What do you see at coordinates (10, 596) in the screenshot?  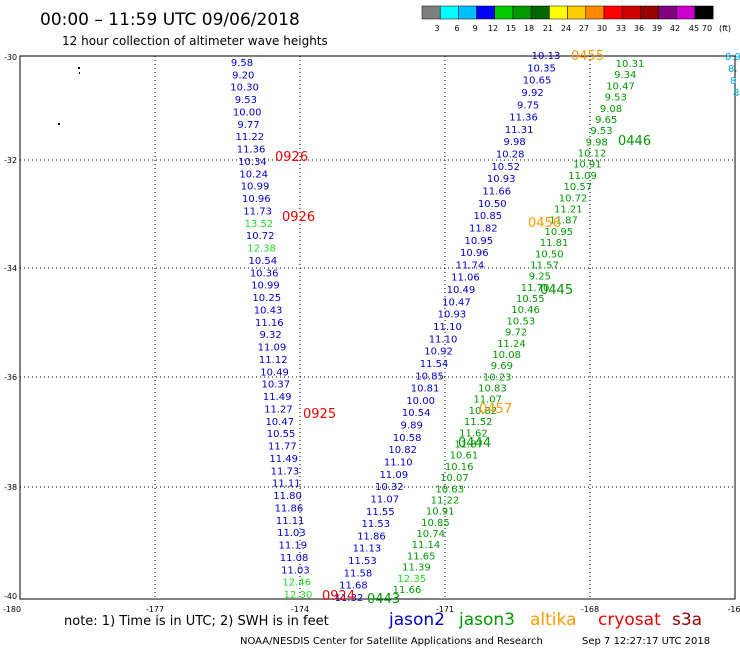 I see `lat-label: -40` at bounding box center [10, 596].